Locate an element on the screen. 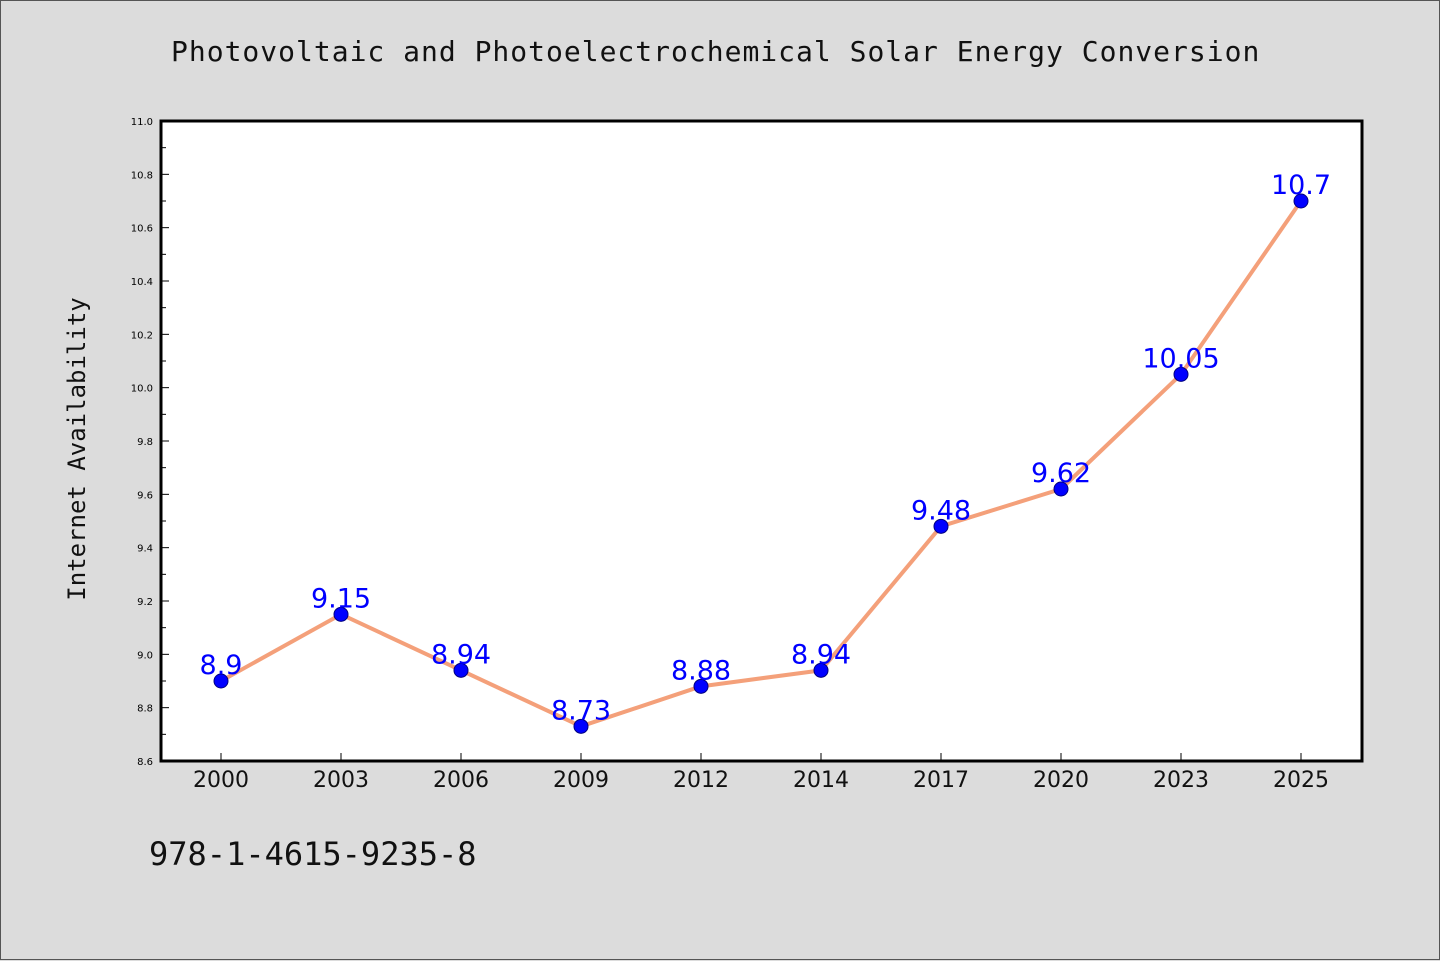 Image resolution: width=1440 pixels, height=961 pixels. y-tick-label: 9.0 is located at coordinates (145, 655).